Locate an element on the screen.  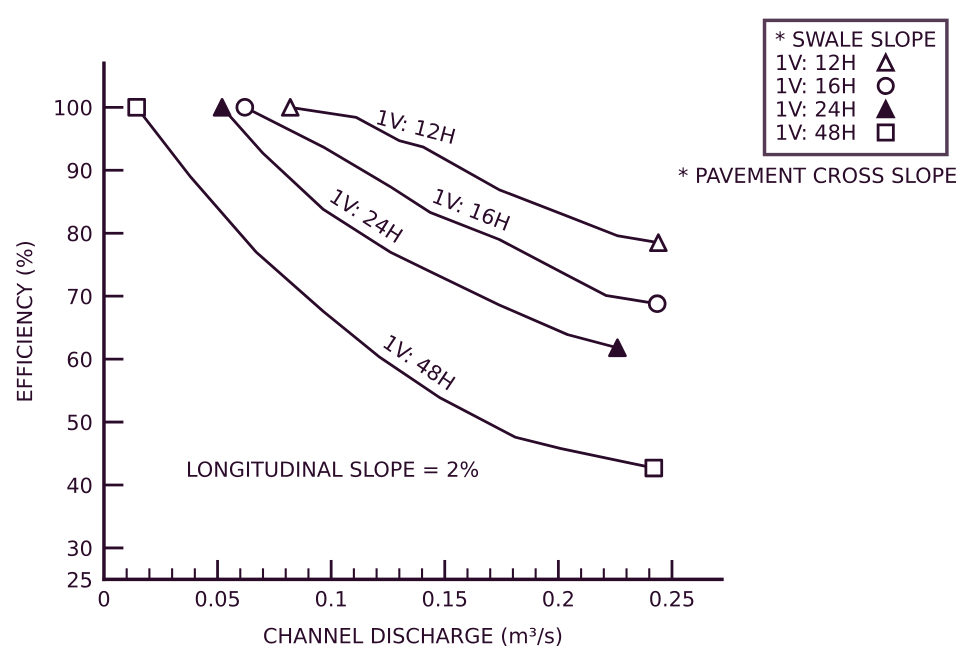
y-tick-label: 60 is located at coordinates (80, 360).